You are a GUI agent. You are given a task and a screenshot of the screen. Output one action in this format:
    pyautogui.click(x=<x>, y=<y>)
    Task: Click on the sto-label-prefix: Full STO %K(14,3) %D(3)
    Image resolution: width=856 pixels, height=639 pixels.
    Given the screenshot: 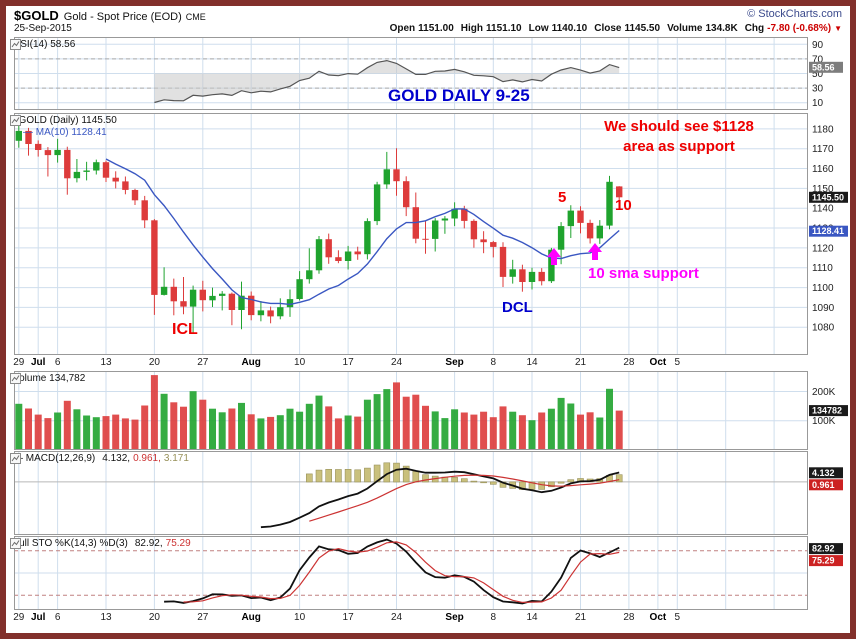 What is the action you would take?
    pyautogui.click(x=70, y=543)
    